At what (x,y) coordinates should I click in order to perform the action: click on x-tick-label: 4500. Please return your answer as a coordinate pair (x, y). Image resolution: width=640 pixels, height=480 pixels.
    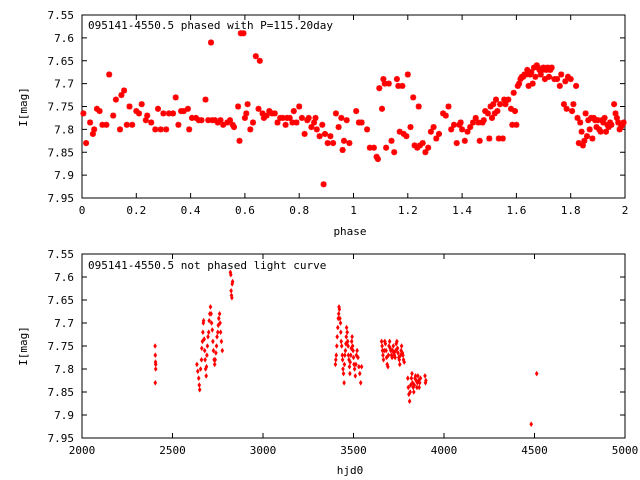
    Looking at the image, I should click on (534, 450).